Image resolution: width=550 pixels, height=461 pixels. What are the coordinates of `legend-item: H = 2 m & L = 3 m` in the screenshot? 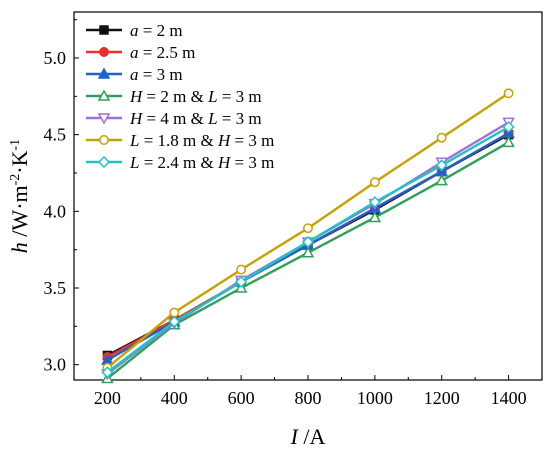 It's located at (174, 96).